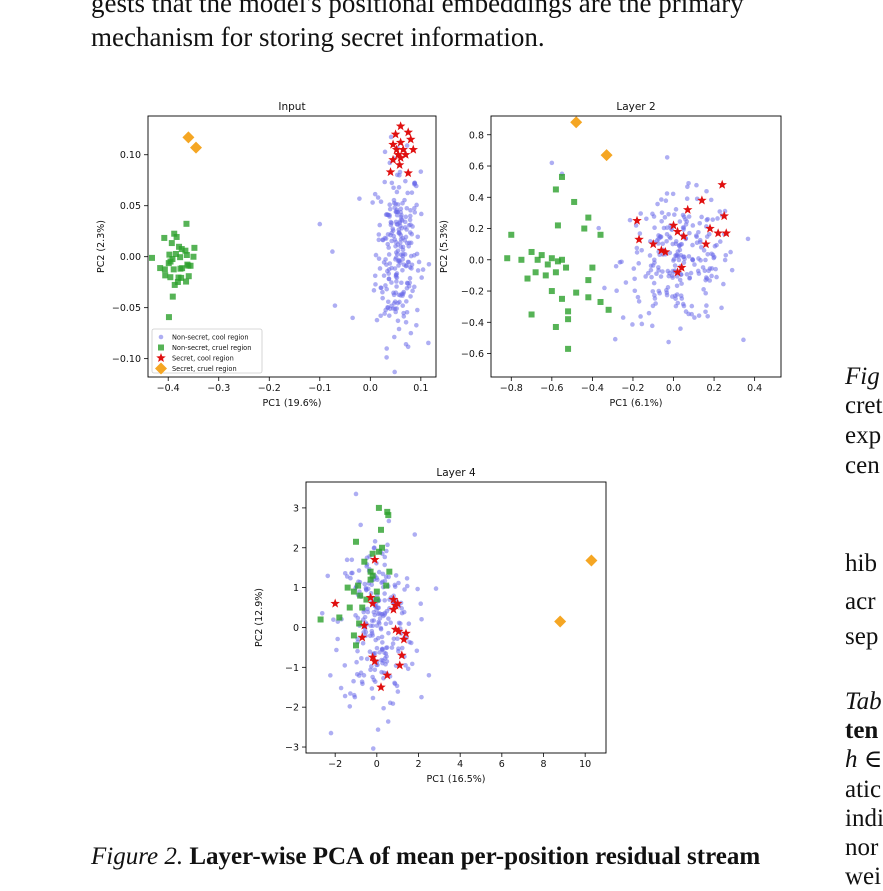 The height and width of the screenshot is (891, 883). I want to click on axes-frame, so click(292, 246).